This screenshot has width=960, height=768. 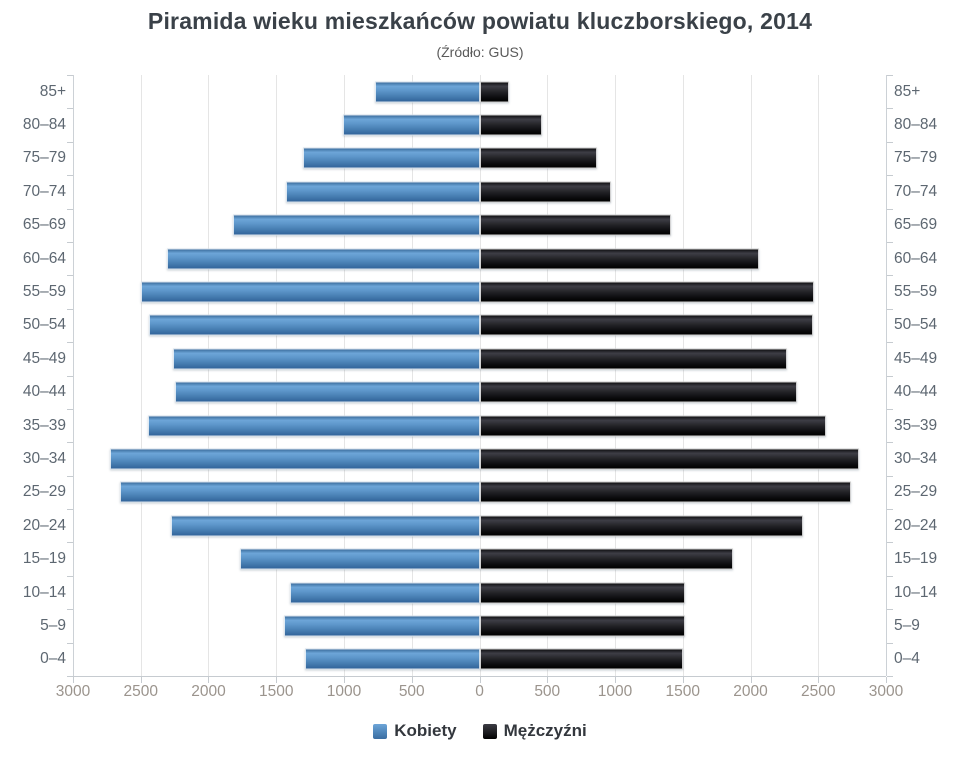 I want to click on chart-subtitle: (Źródło: GUS), so click(x=480, y=52).